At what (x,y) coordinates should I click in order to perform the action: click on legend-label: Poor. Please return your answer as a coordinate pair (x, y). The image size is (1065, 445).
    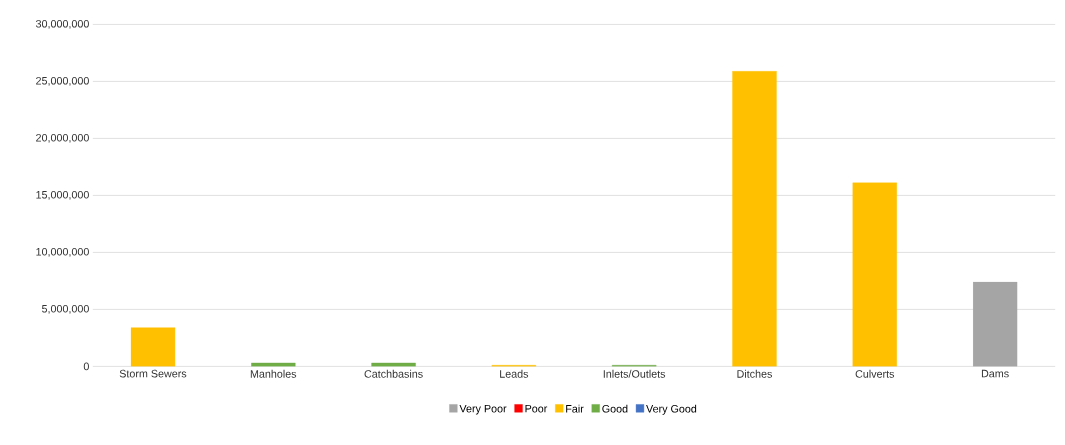
    Looking at the image, I should click on (536, 409).